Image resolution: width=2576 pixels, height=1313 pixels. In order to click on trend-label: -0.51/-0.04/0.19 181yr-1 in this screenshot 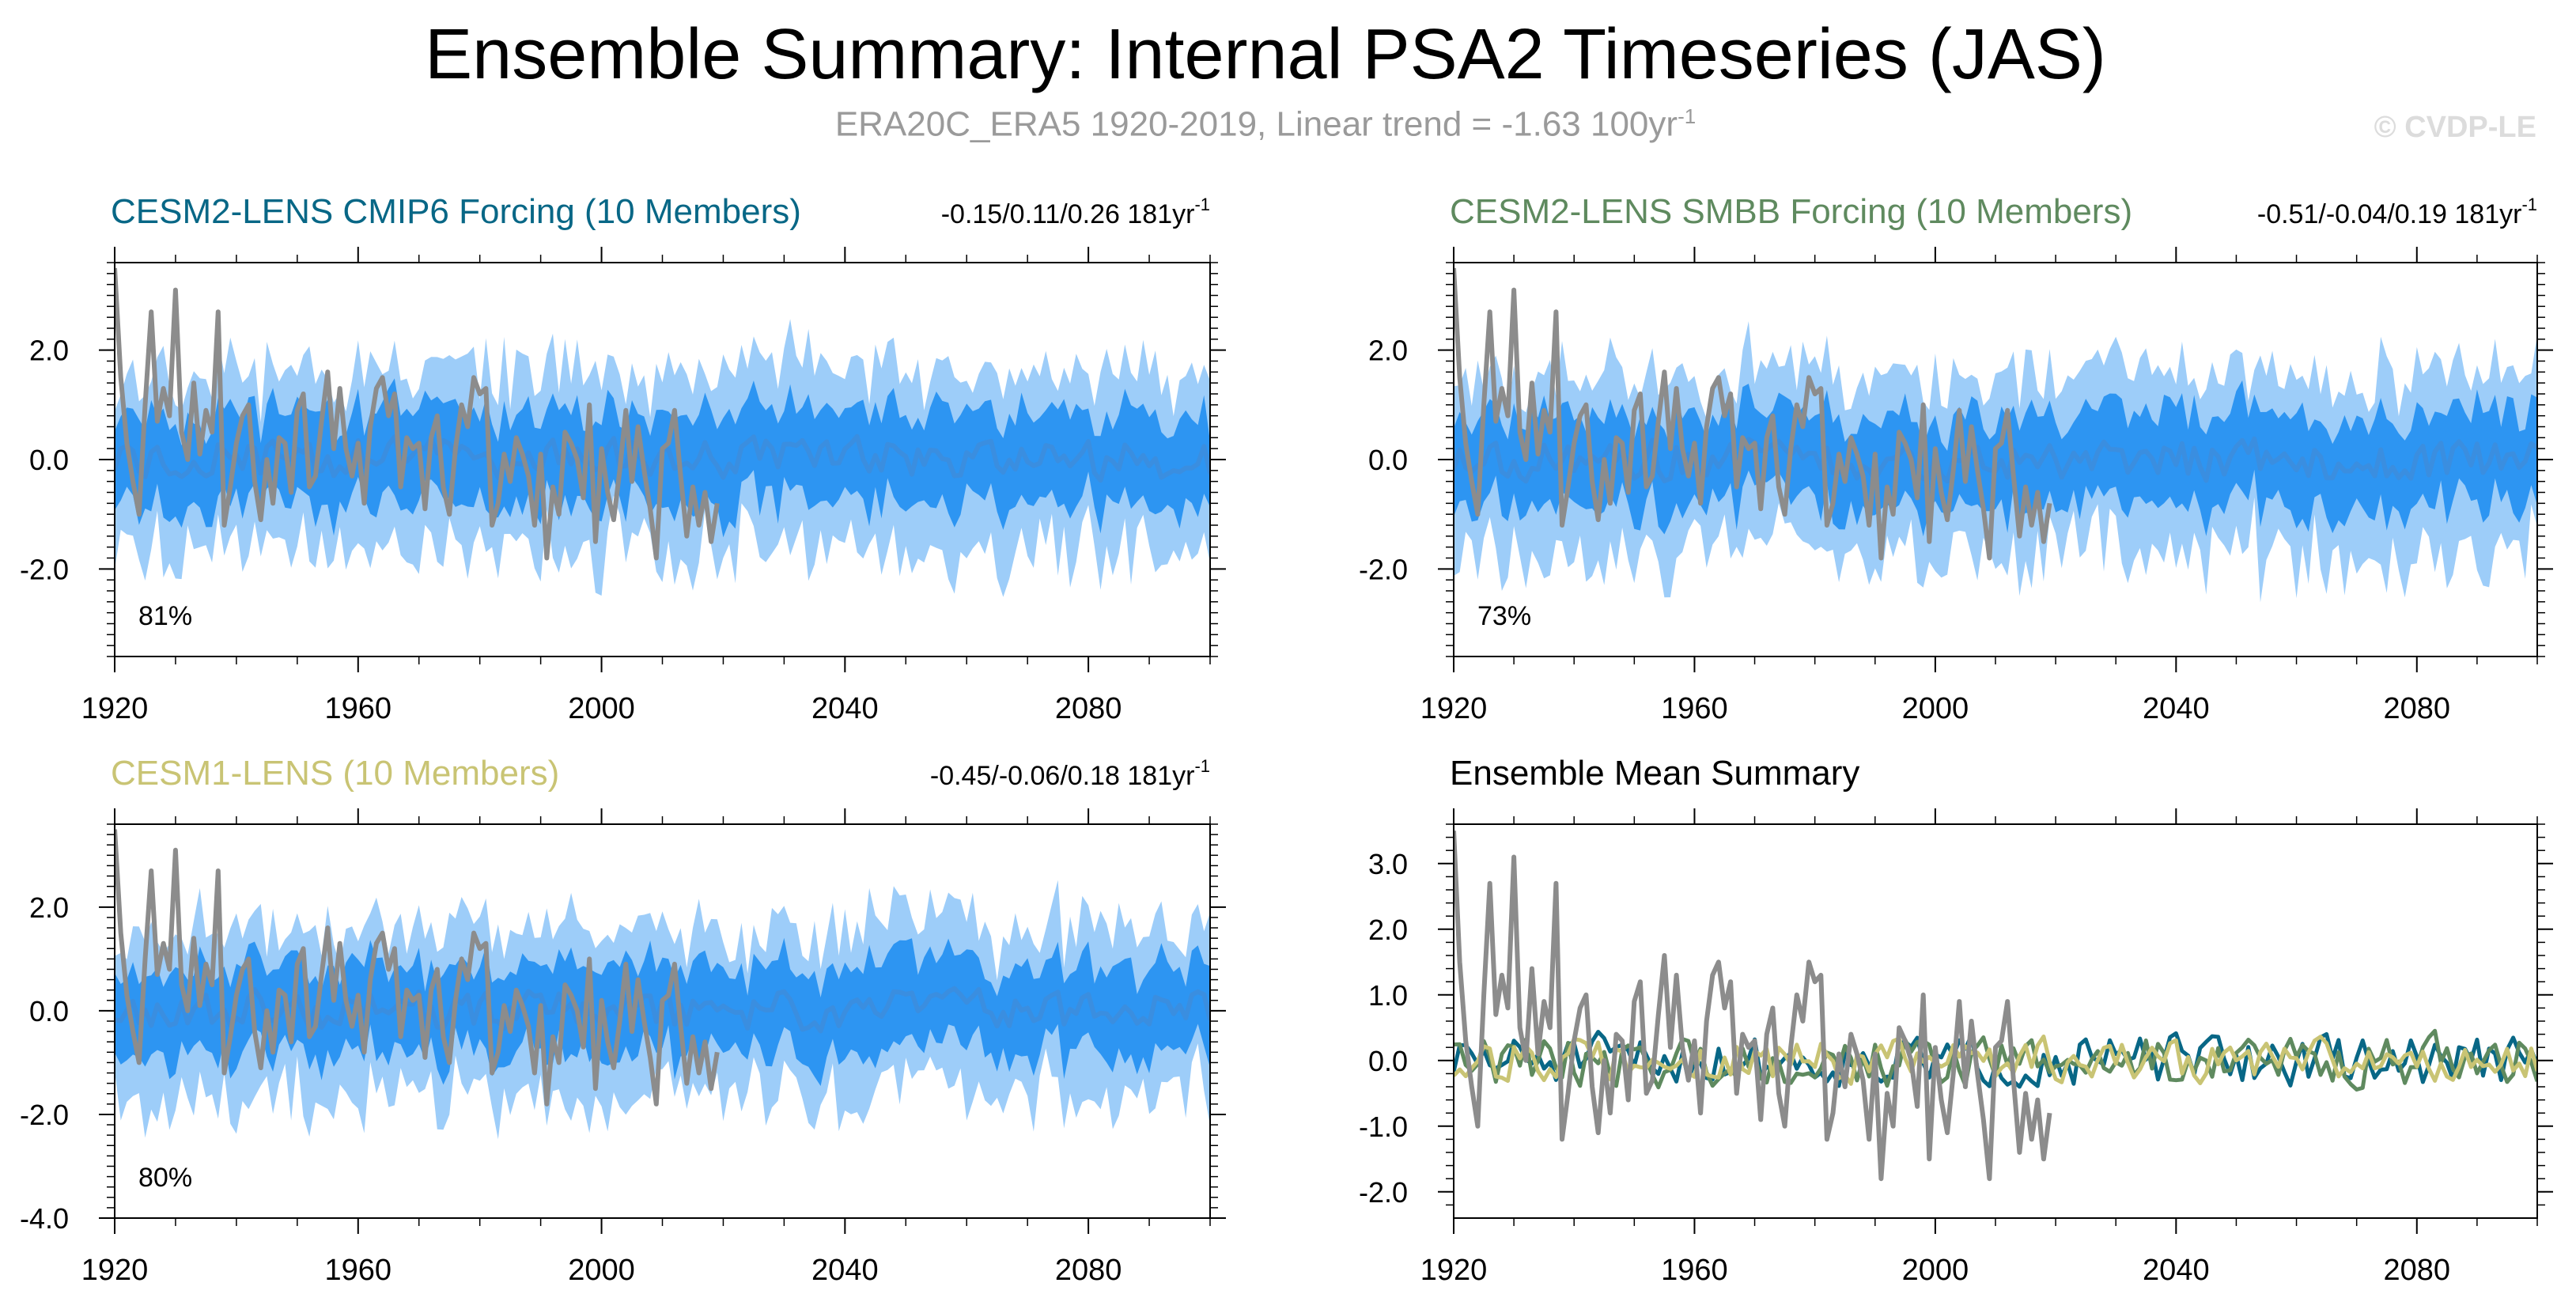, I will do `click(2397, 212)`.